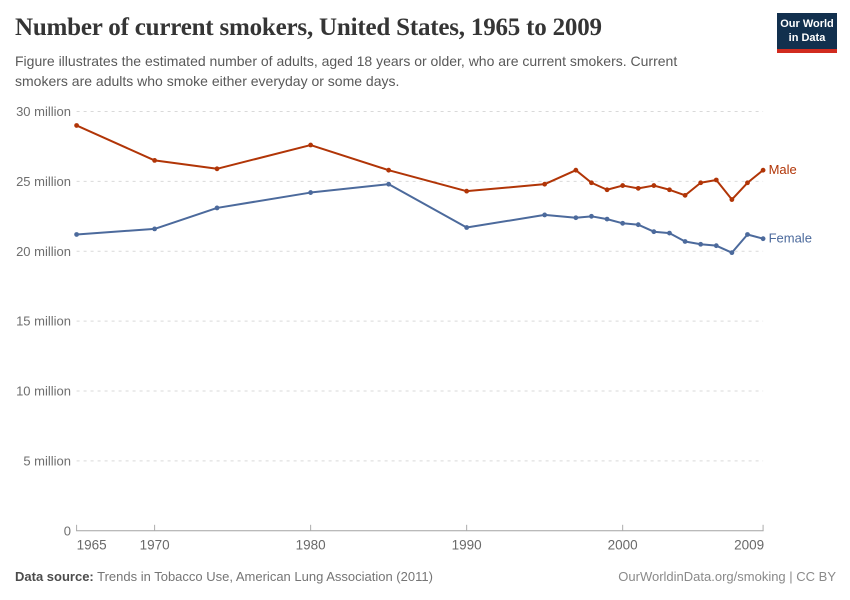  What do you see at coordinates (311, 545) in the screenshot?
I see `x-axis-label: 1980` at bounding box center [311, 545].